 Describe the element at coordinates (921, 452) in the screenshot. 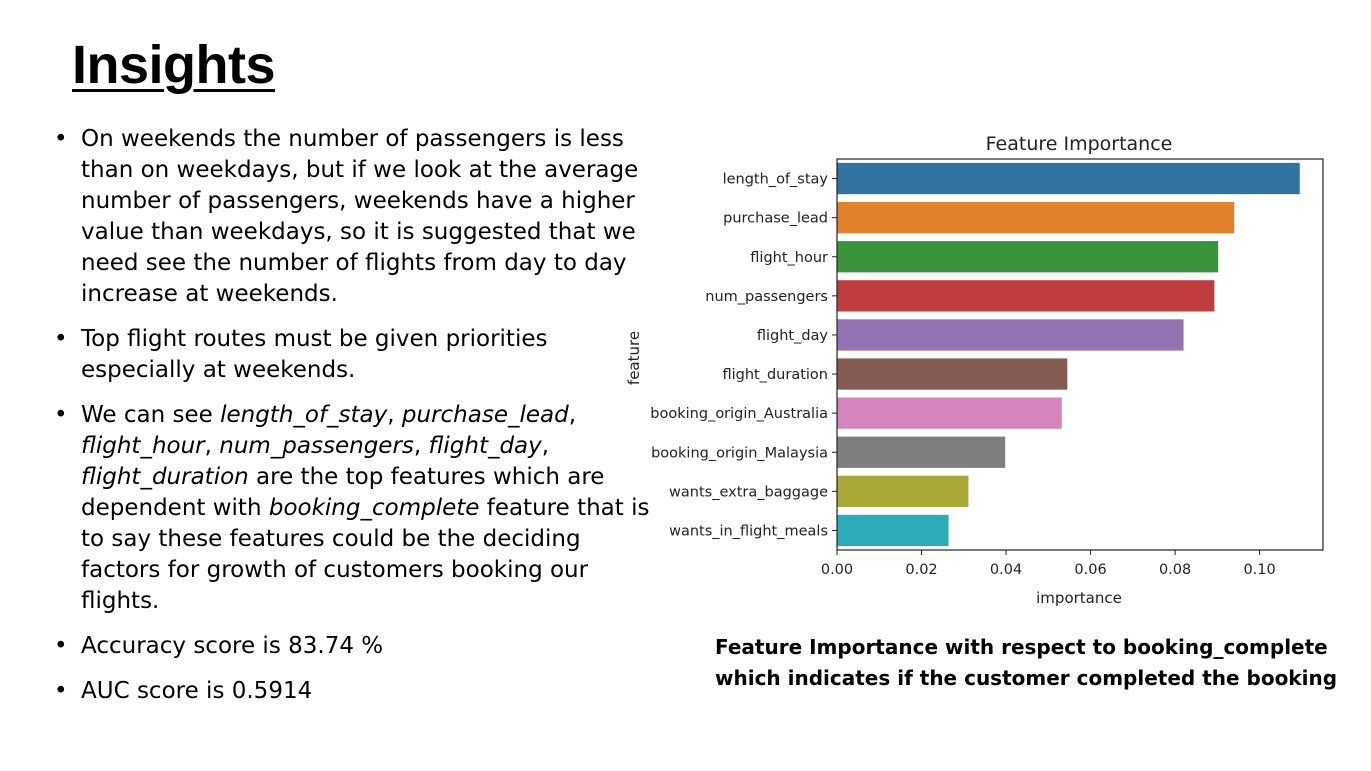

I see `bar-booking-origin-Malaysia` at that location.